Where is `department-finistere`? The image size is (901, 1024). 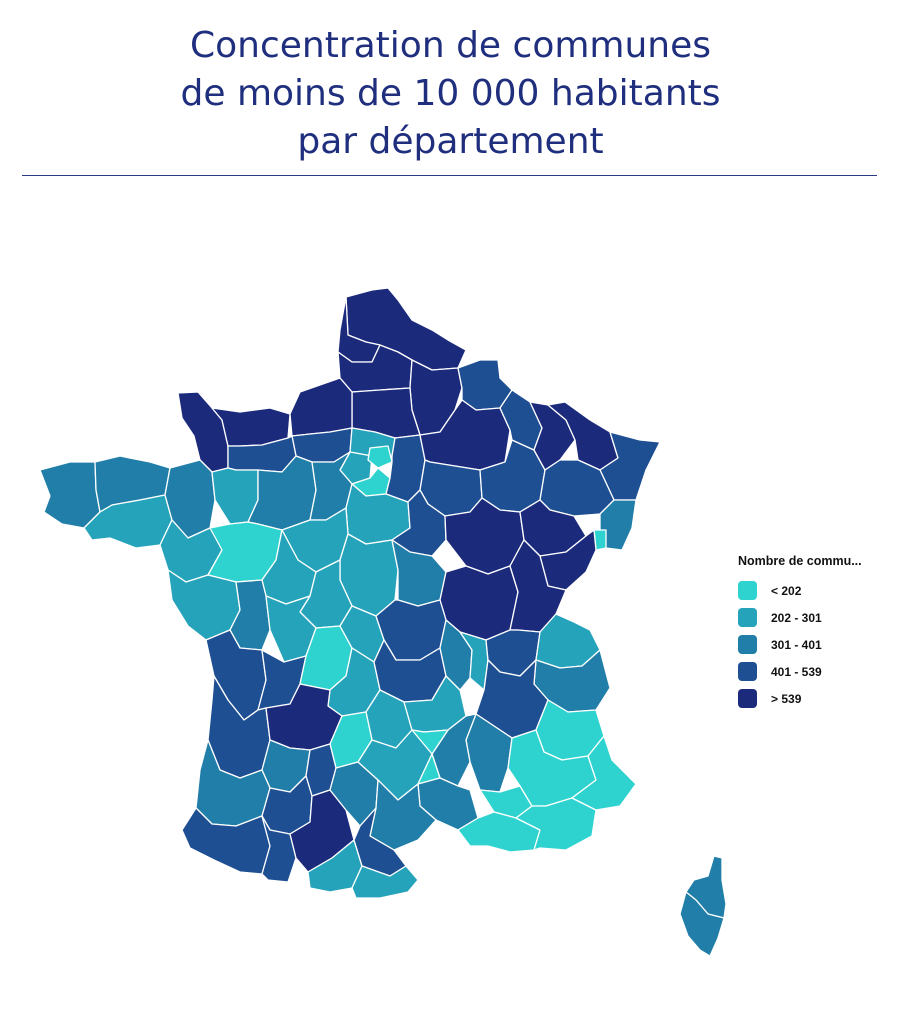 department-finistere is located at coordinates (70, 495).